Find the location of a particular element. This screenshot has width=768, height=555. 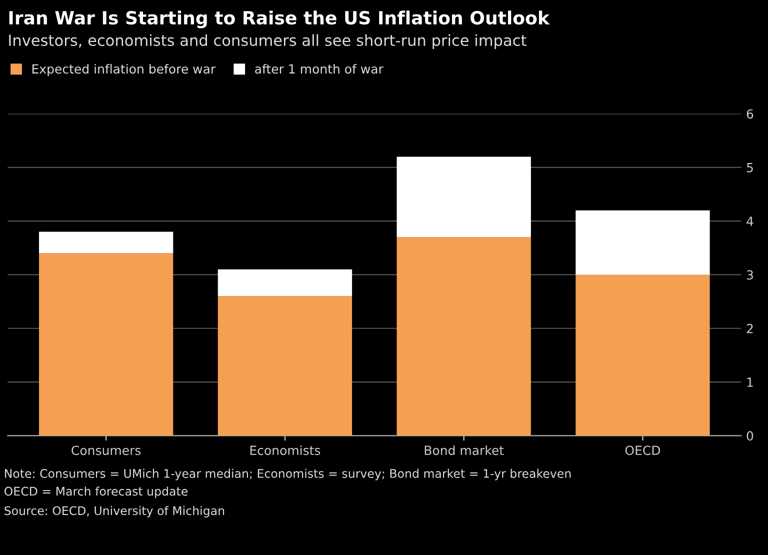

y-tick-label: 1 is located at coordinates (750, 382).